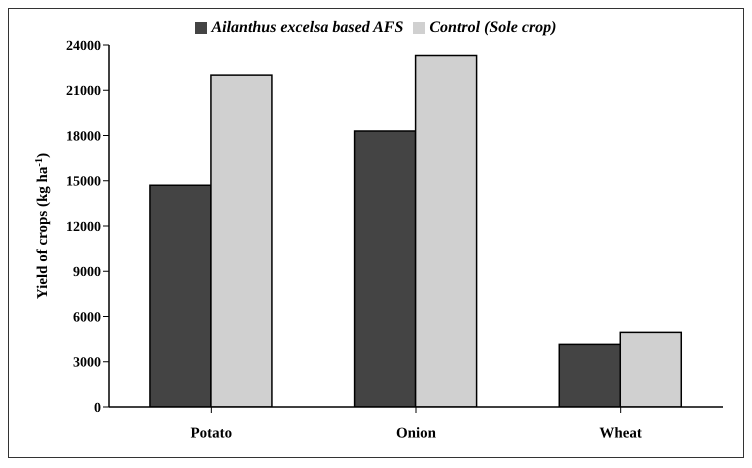 This screenshot has height=468, width=752. What do you see at coordinates (492, 27) in the screenshot?
I see `legend-label: Control (Sole crop)` at bounding box center [492, 27].